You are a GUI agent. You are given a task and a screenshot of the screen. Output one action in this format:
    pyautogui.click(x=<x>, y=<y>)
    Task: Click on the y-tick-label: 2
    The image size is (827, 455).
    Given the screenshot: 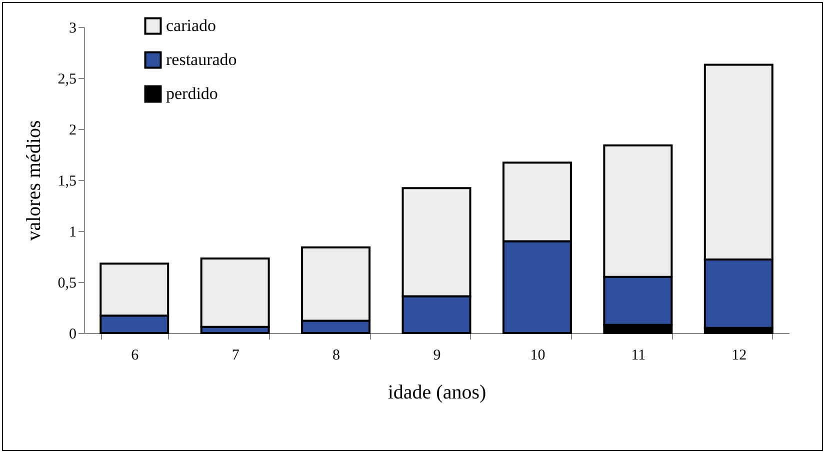 What is the action you would take?
    pyautogui.click(x=72, y=130)
    